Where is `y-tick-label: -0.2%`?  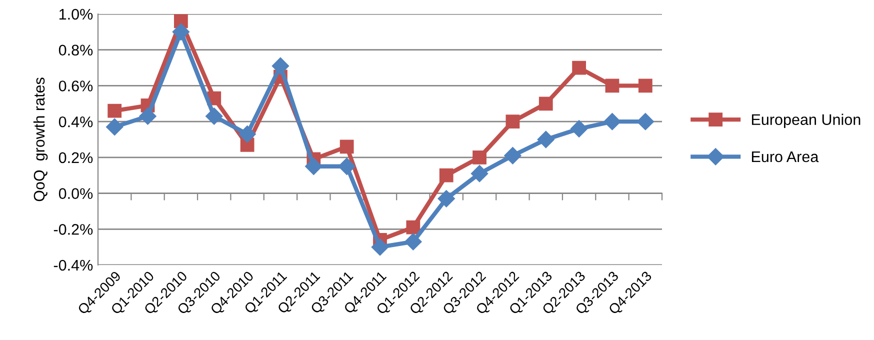 y-tick-label: -0.2% is located at coordinates (73, 229).